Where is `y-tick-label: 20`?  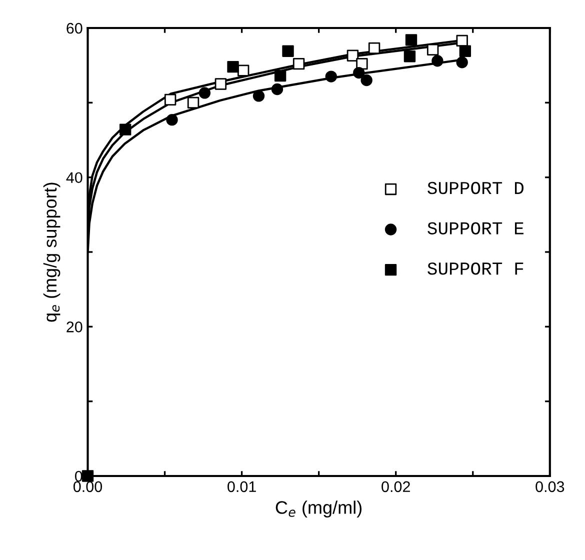 y-tick-label: 20 is located at coordinates (74, 327).